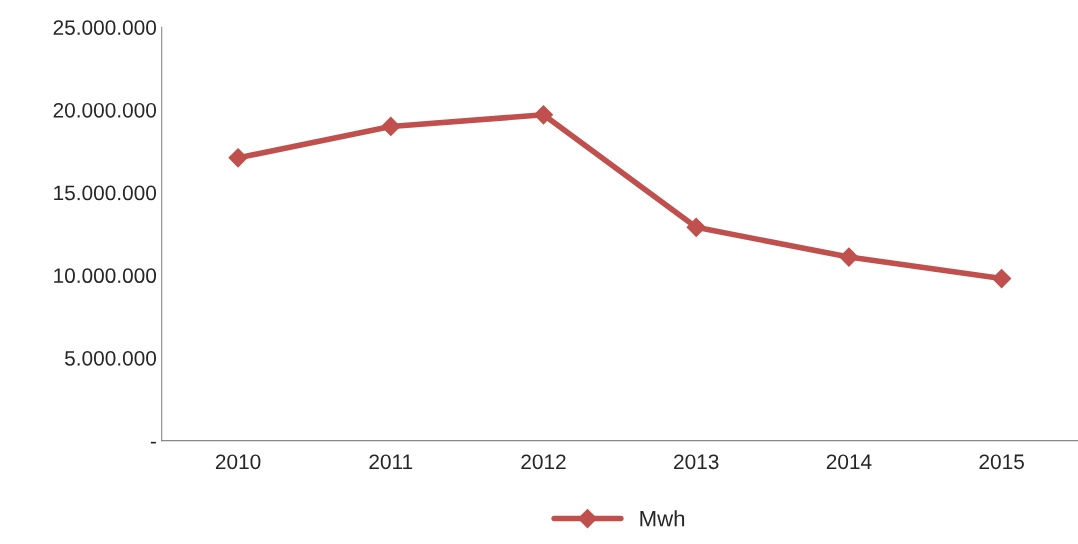  I want to click on x-tick-label: 2011, so click(391, 462).